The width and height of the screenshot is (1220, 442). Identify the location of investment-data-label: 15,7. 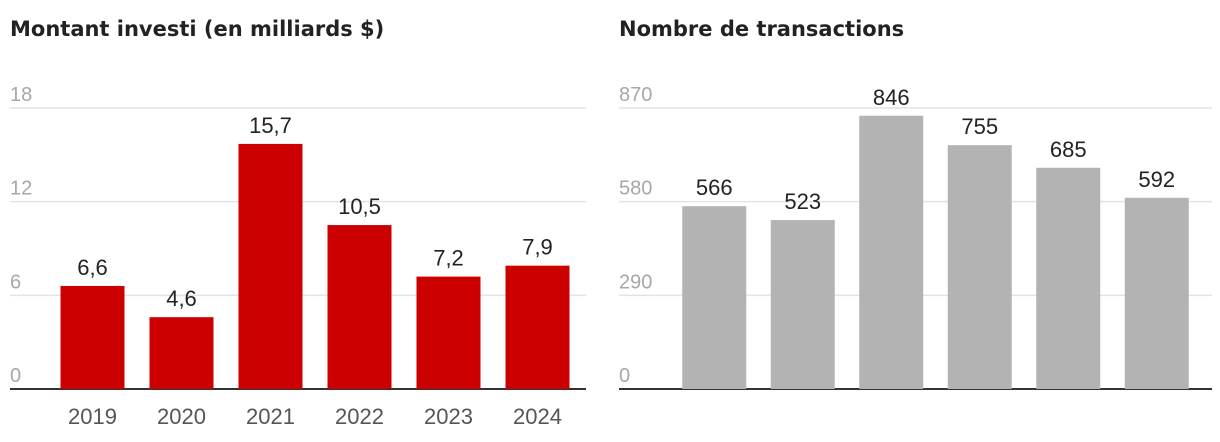
(270, 125).